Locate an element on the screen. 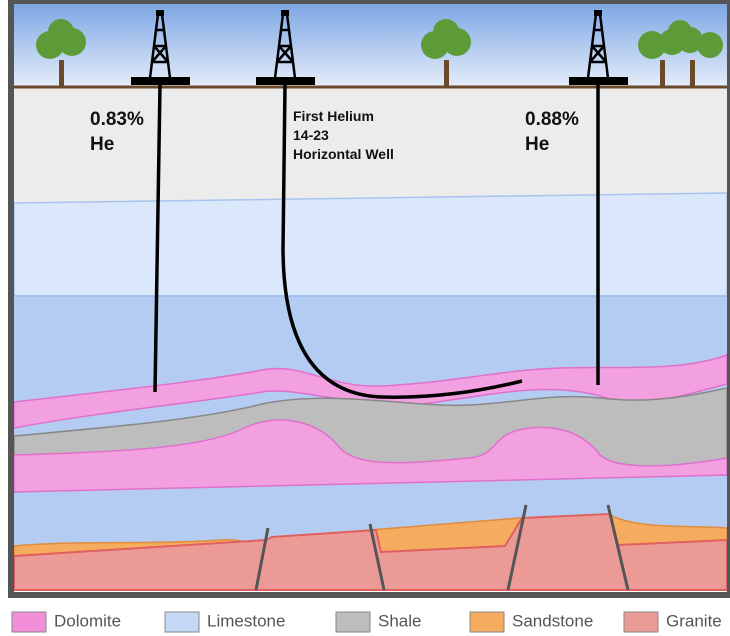  well-label: First Helium 14-23 Horizontal Well is located at coordinates (343, 135).